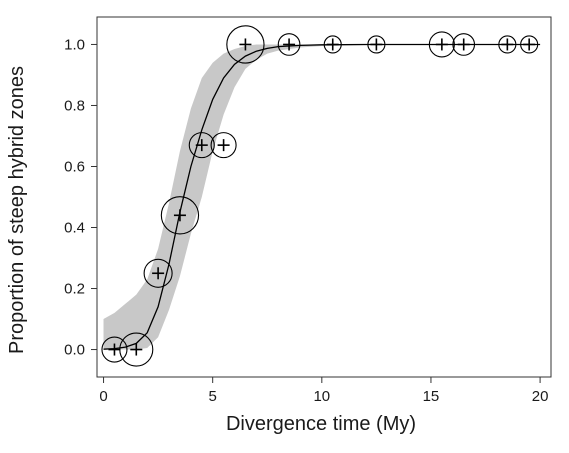  I want to click on x-tick-label: 5, so click(213, 396).